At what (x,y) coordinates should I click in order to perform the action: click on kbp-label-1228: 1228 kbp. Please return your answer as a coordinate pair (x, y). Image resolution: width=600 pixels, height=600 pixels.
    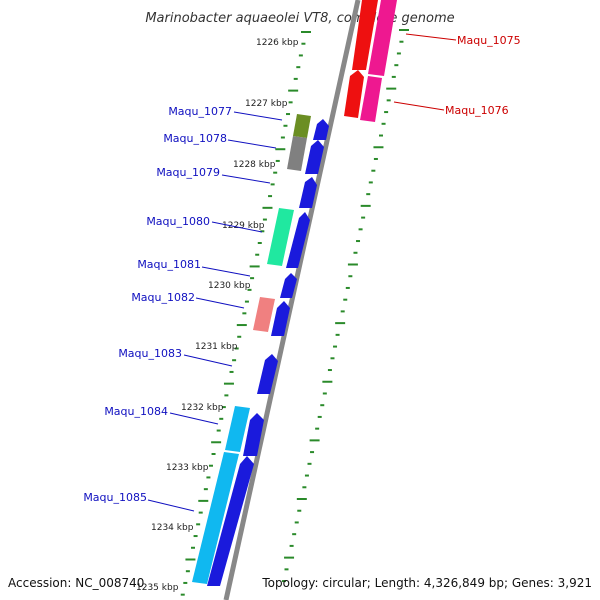
    Looking at the image, I should click on (254, 165).